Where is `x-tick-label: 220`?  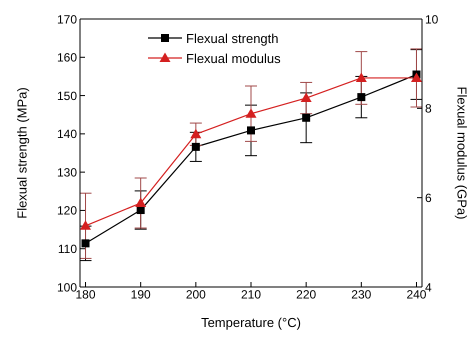
x-tick-label: 220 is located at coordinates (306, 295).